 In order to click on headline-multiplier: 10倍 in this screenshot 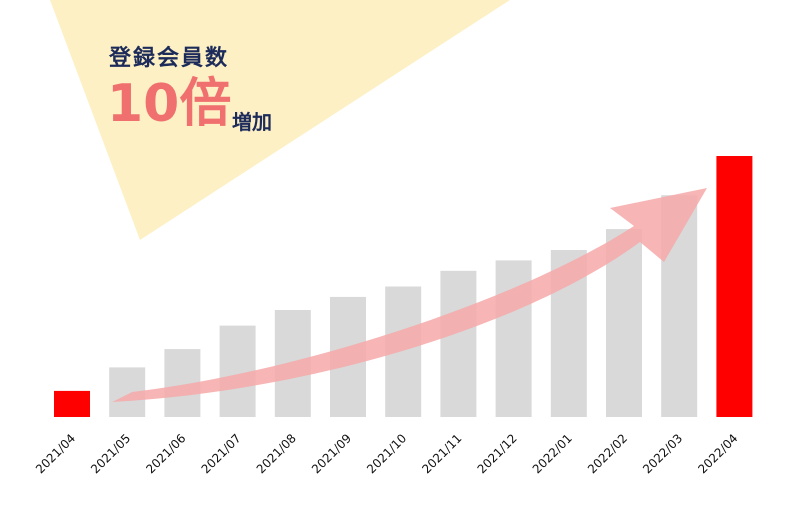, I will do `click(169, 104)`.